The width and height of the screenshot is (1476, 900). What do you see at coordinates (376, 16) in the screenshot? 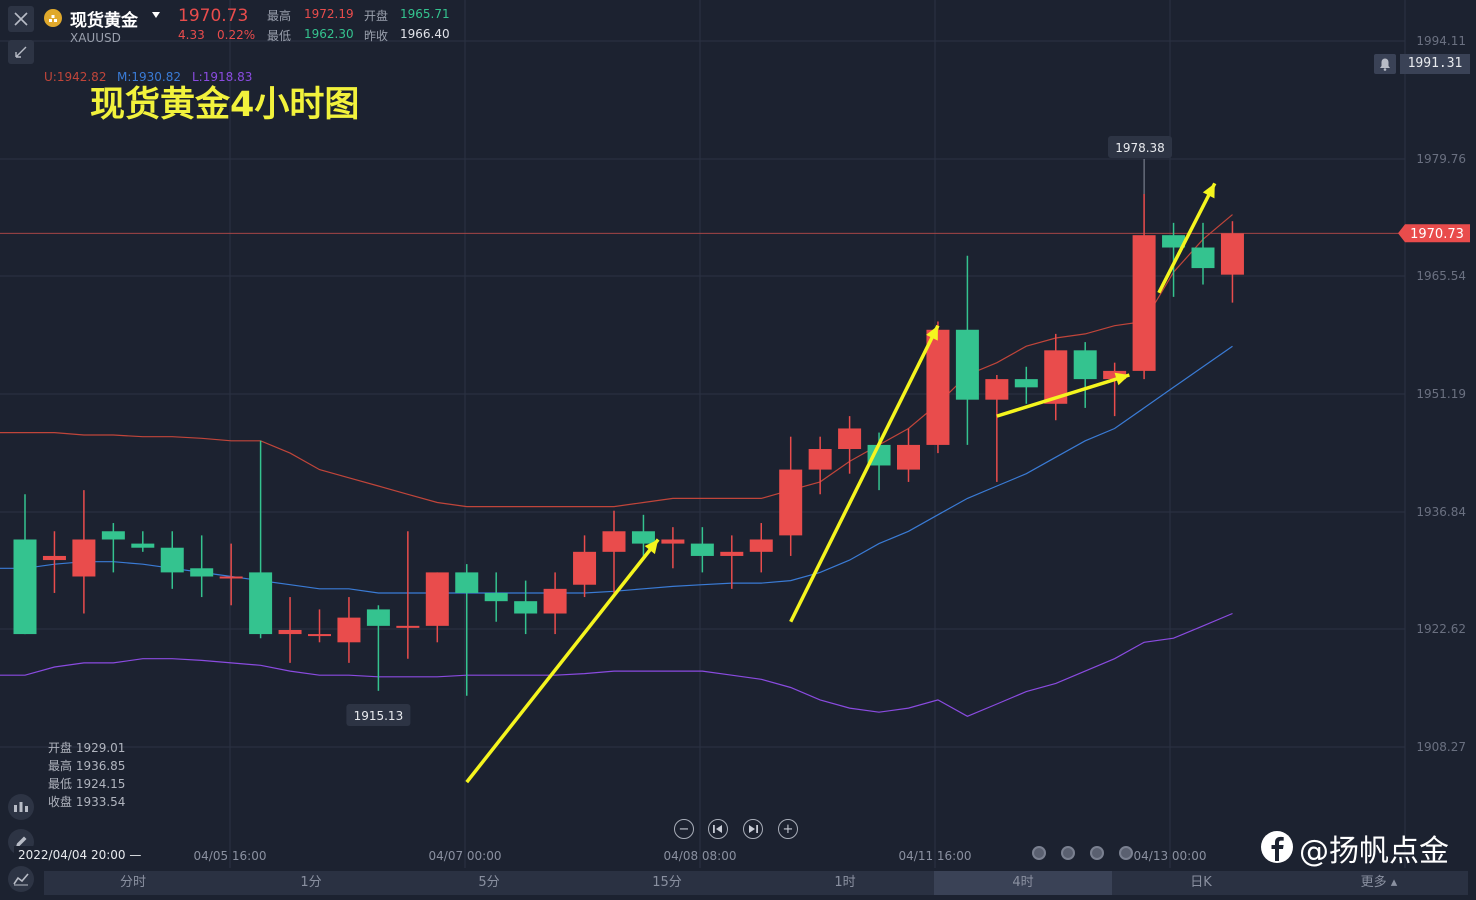
I see `open-label: 开盘` at bounding box center [376, 16].